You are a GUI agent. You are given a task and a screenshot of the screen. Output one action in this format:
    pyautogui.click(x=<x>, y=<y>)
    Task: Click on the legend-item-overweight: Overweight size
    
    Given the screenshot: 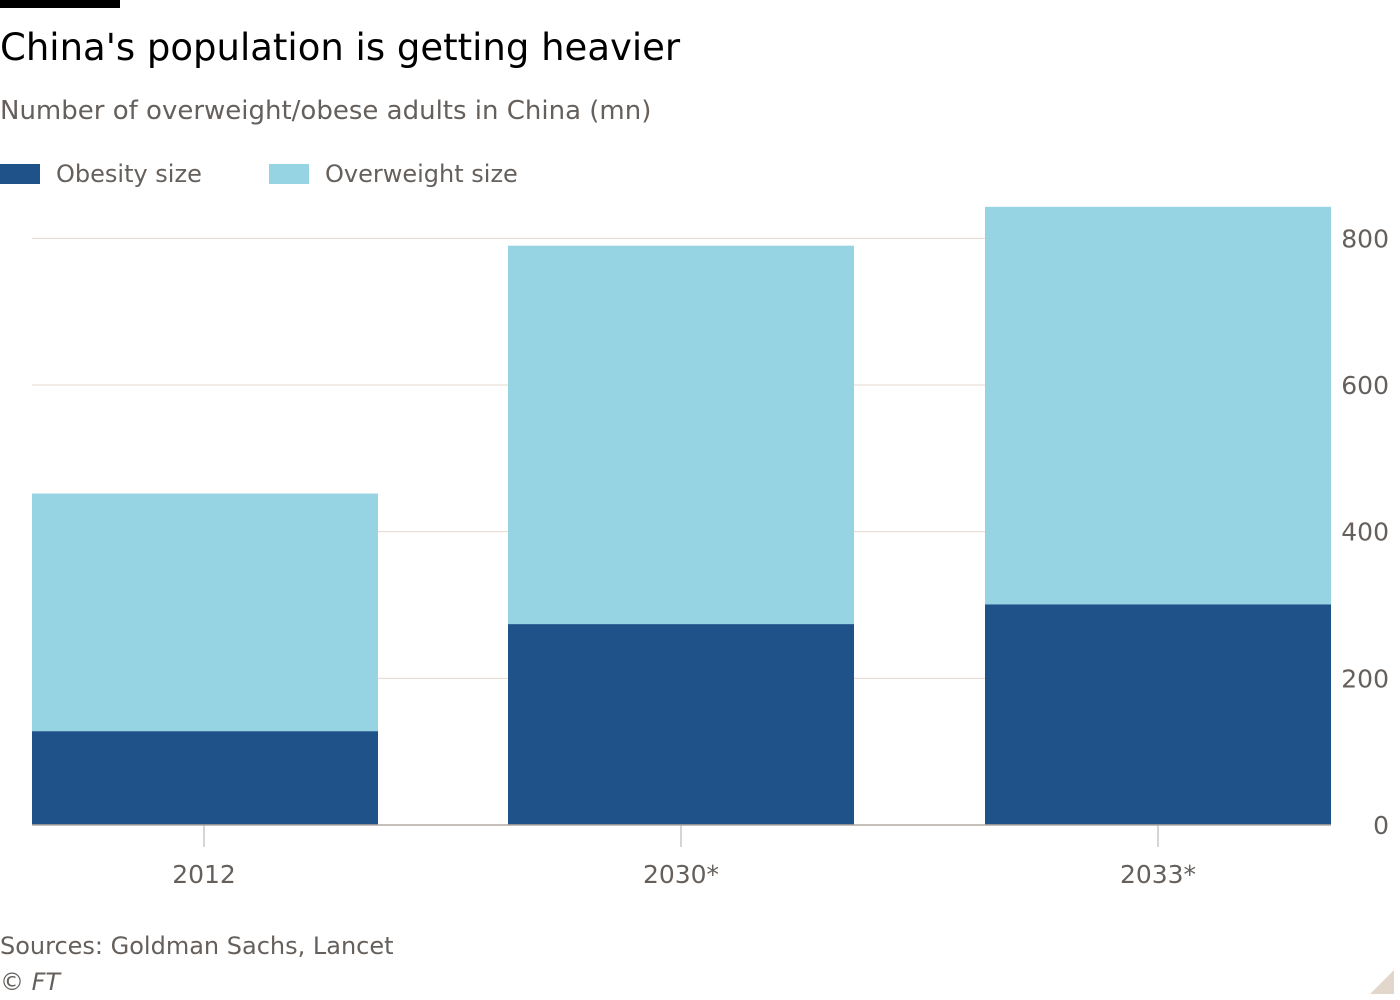 What is the action you would take?
    pyautogui.click(x=393, y=174)
    